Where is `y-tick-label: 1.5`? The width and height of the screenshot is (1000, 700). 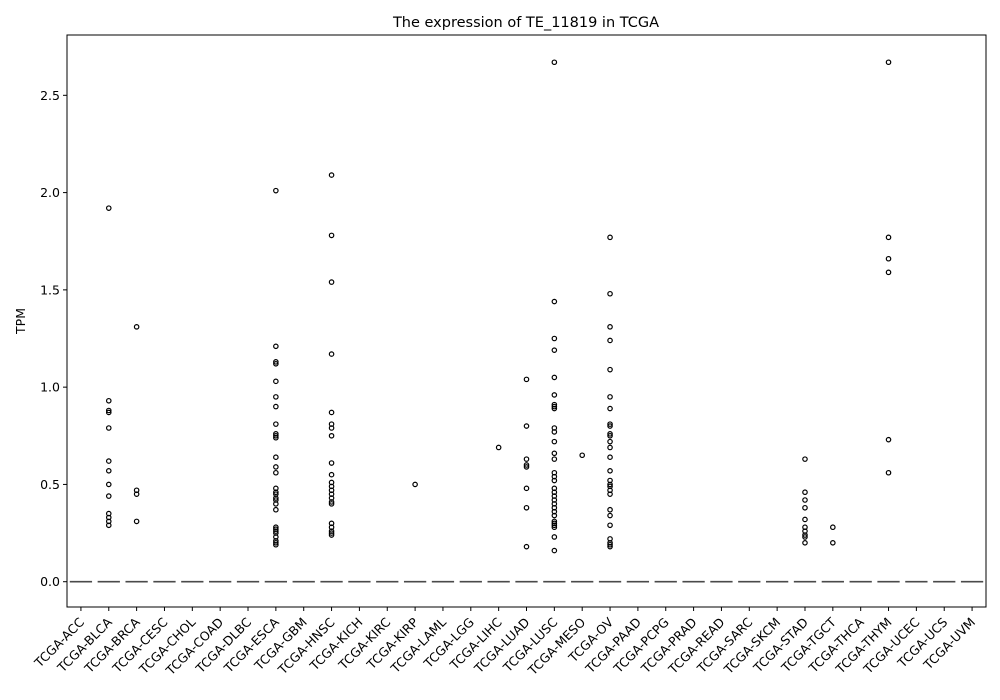
y-tick-label: 1.5 is located at coordinates (50, 289).